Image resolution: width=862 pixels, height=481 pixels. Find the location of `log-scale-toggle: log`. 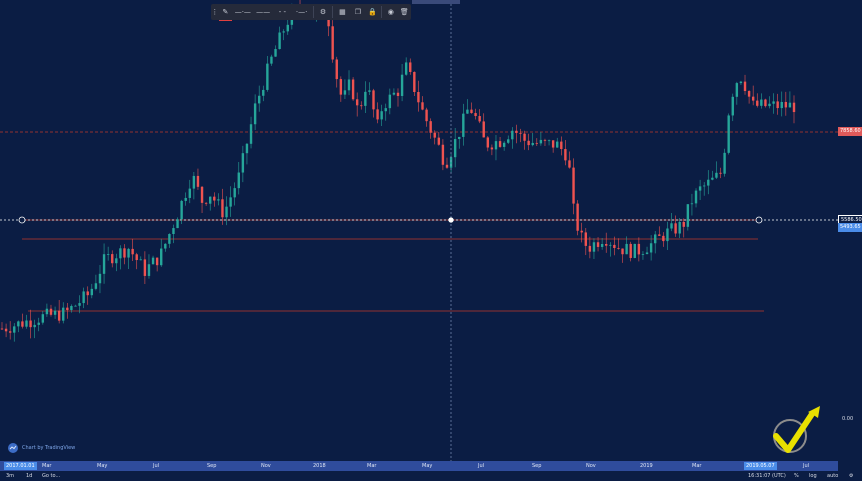

log-scale-toggle: log is located at coordinates (813, 476).